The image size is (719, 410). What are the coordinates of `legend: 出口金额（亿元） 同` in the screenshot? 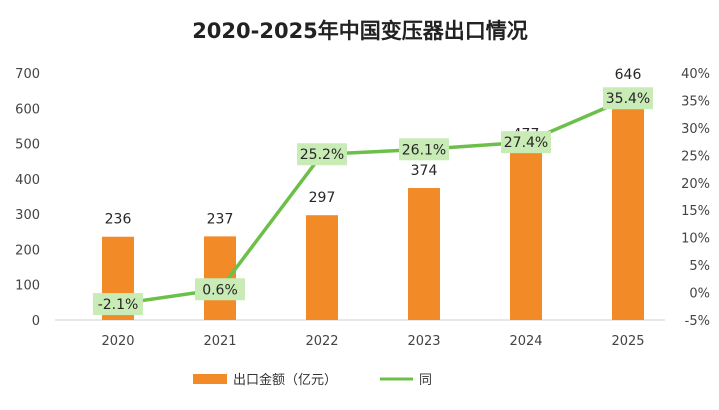 It's located at (312, 380).